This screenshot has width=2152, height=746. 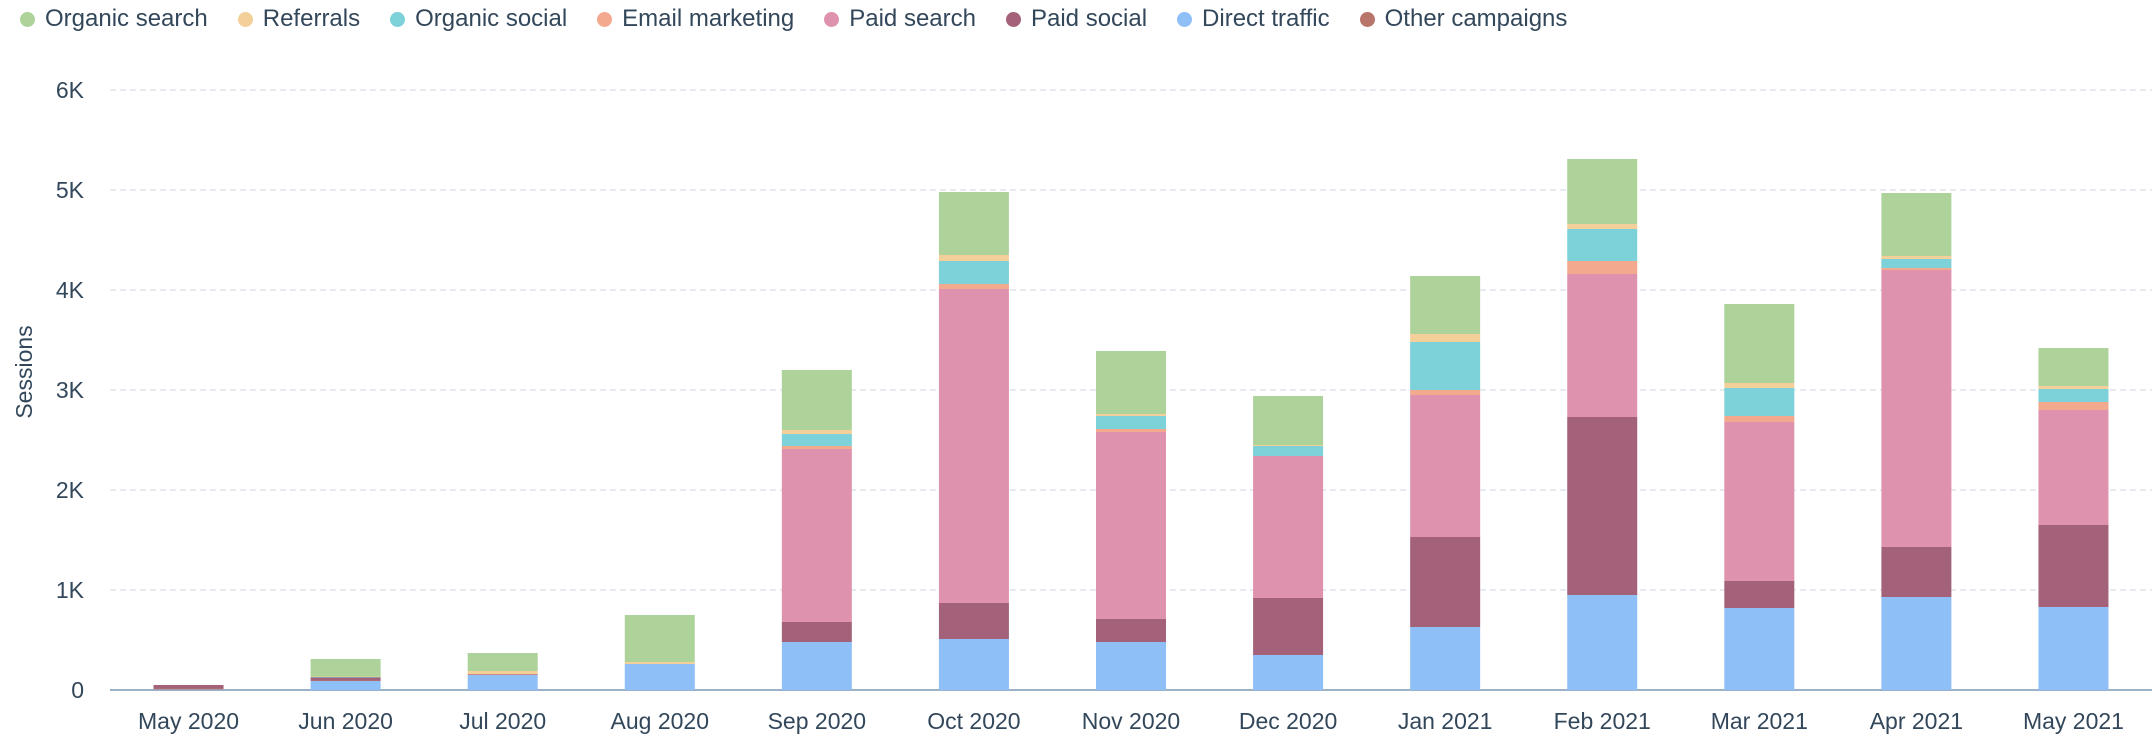 I want to click on legend-item-paid-social: Paid social, so click(x=1076, y=19).